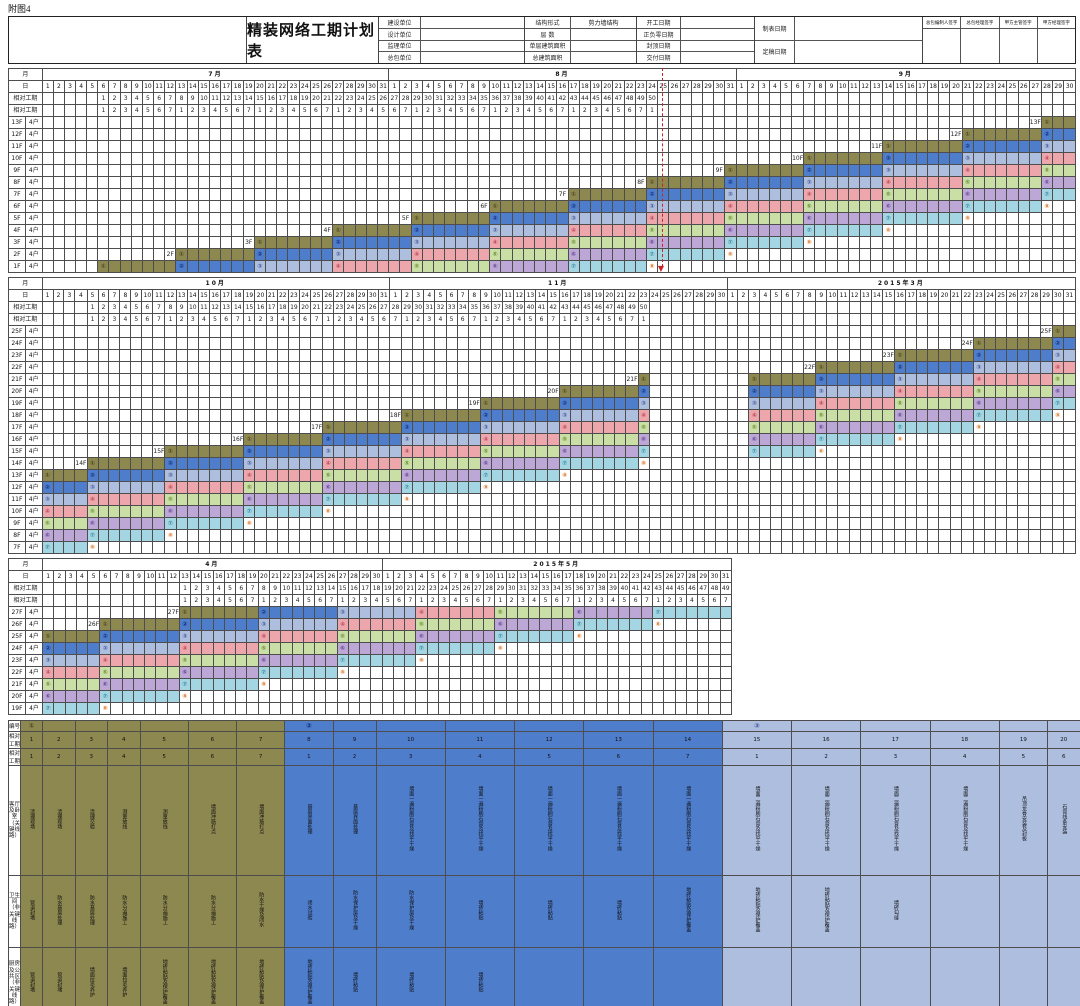  Describe the element at coordinates (159, 320) in the screenshot. I see `relative-number: 7` at that location.